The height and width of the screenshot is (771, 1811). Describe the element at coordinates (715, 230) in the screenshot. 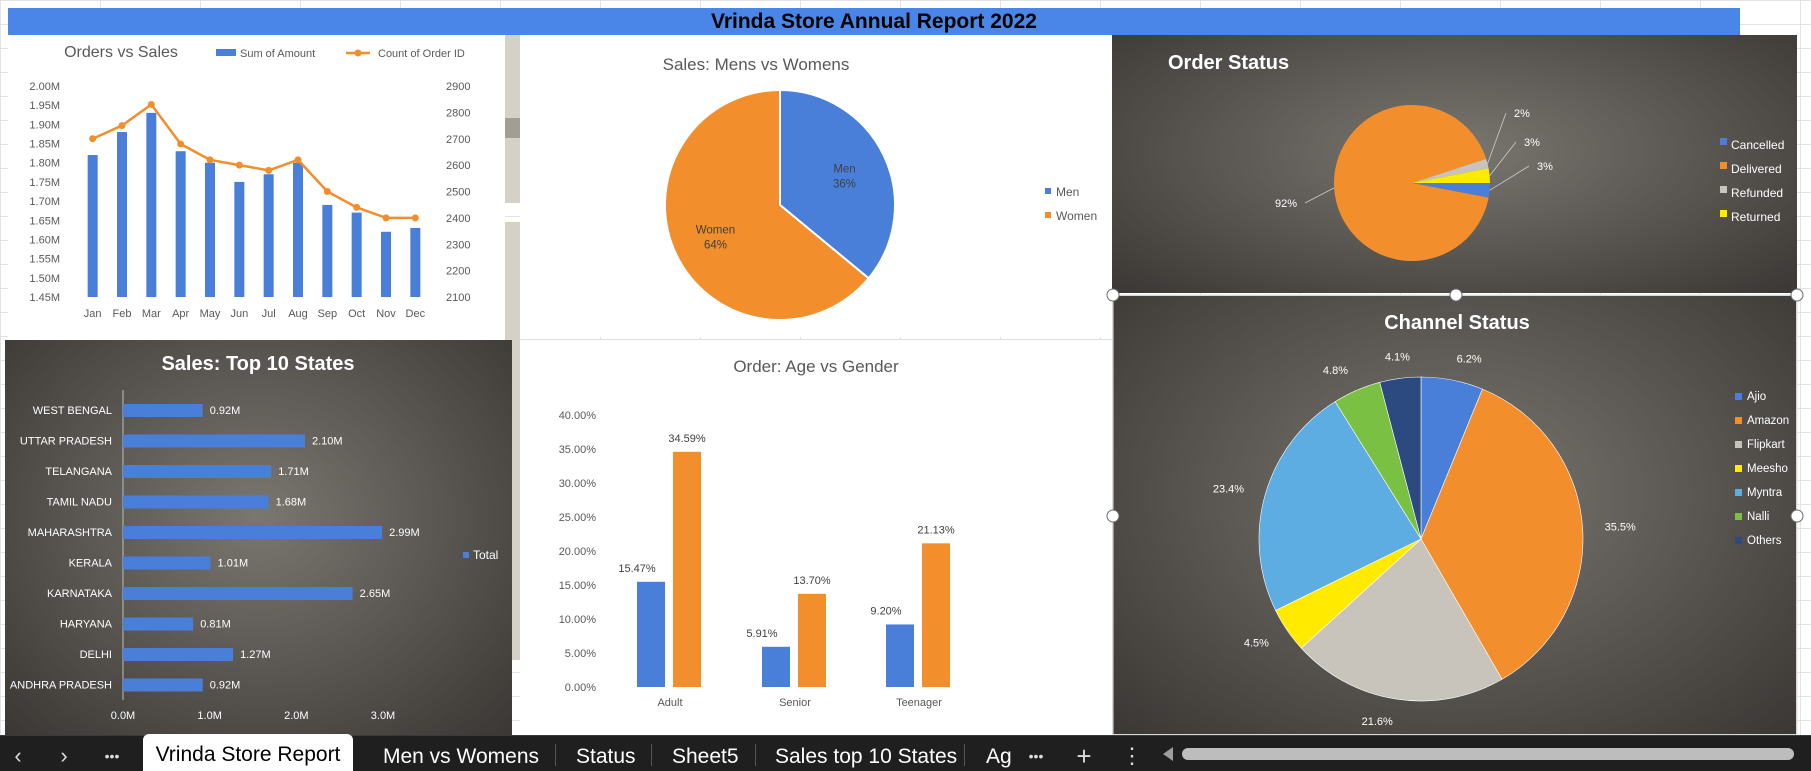

I see `pie-label: Women` at that location.